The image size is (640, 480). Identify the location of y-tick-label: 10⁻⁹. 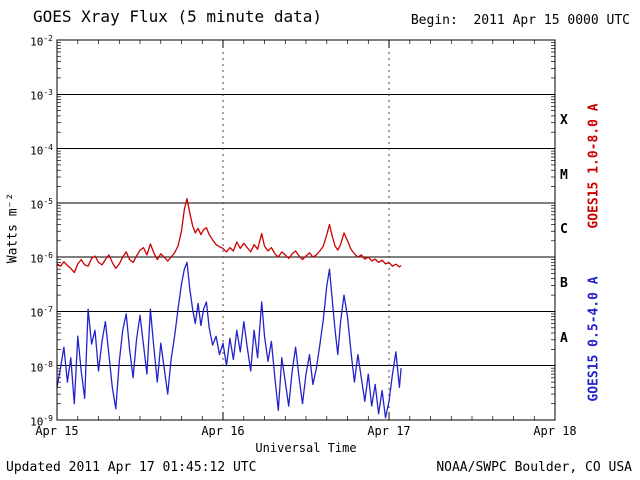
(41, 421).